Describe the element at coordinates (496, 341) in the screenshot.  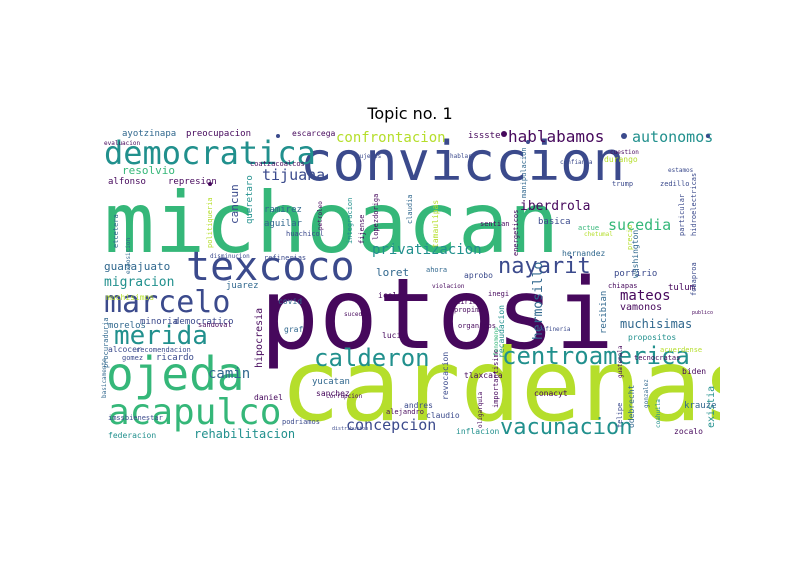
I see `word-fenomeno: fenomeno` at that location.